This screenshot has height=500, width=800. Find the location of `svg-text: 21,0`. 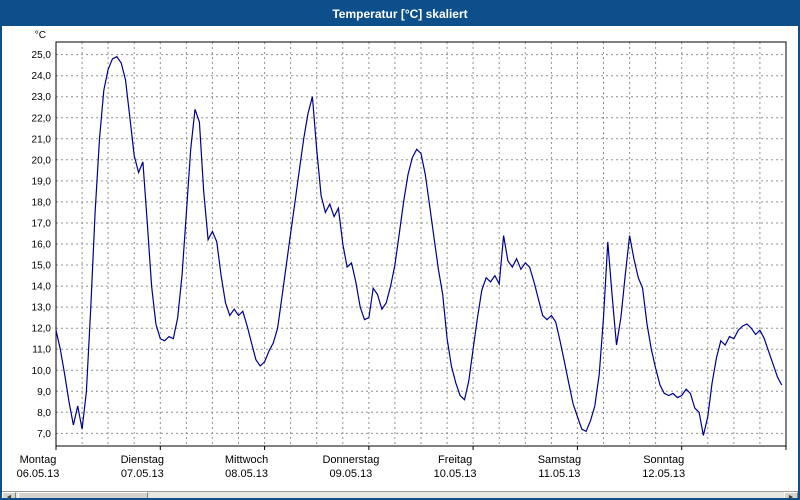

svg-text: 21,0 is located at coordinates (42, 139).